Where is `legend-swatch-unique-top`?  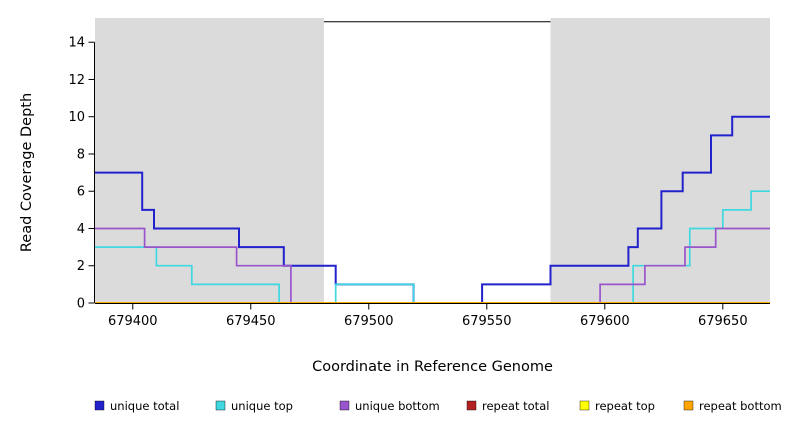 legend-swatch-unique-top is located at coordinates (220, 405).